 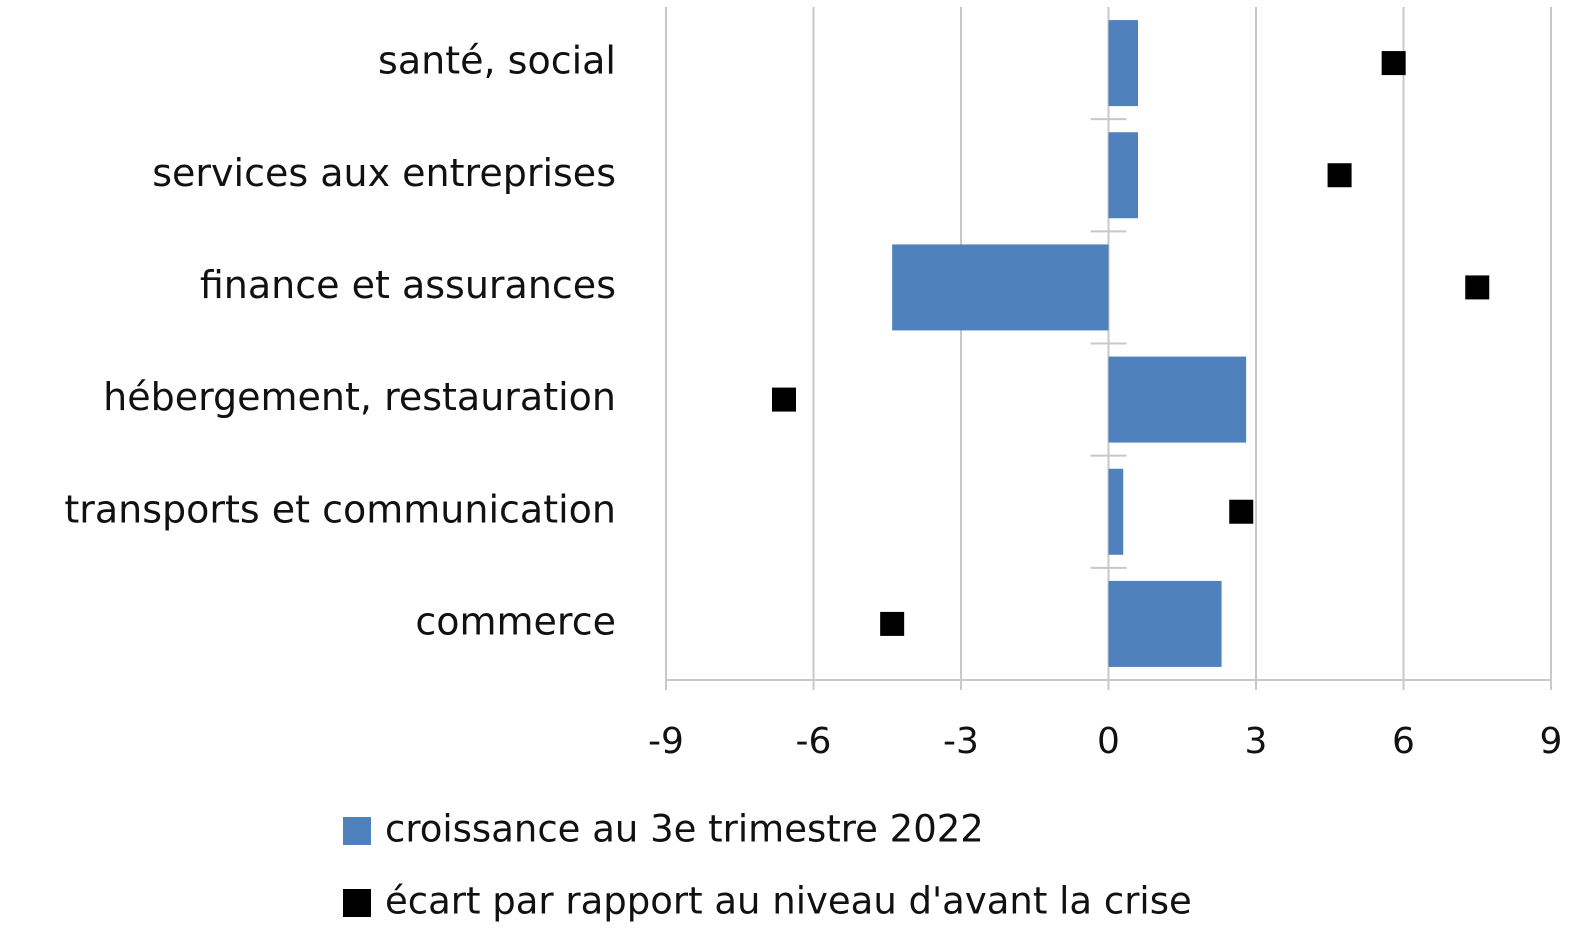 I want to click on y-tick-label: commerce, so click(x=515, y=621).